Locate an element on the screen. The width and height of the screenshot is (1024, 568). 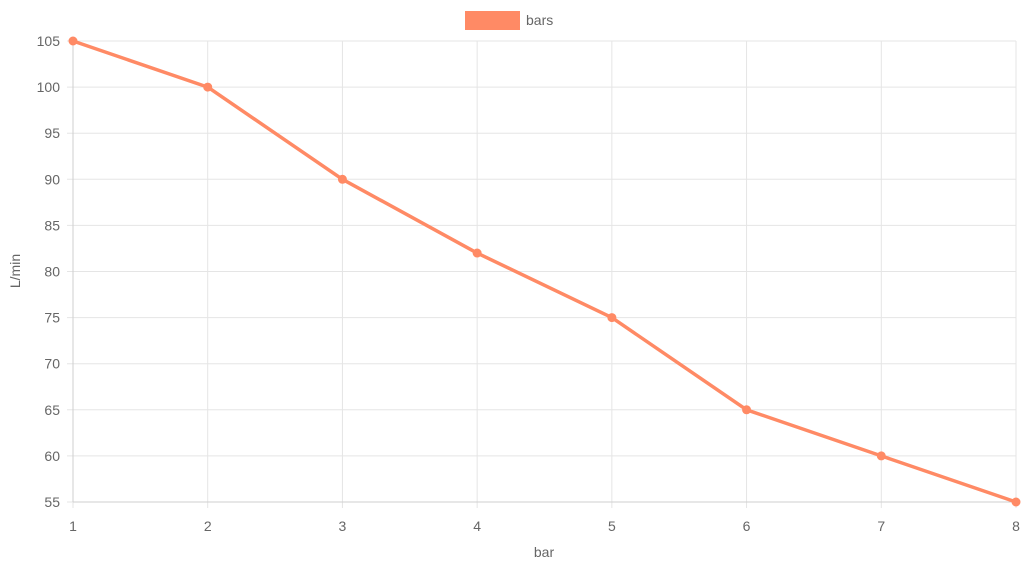
y-tick-label: 75 is located at coordinates (52, 318).